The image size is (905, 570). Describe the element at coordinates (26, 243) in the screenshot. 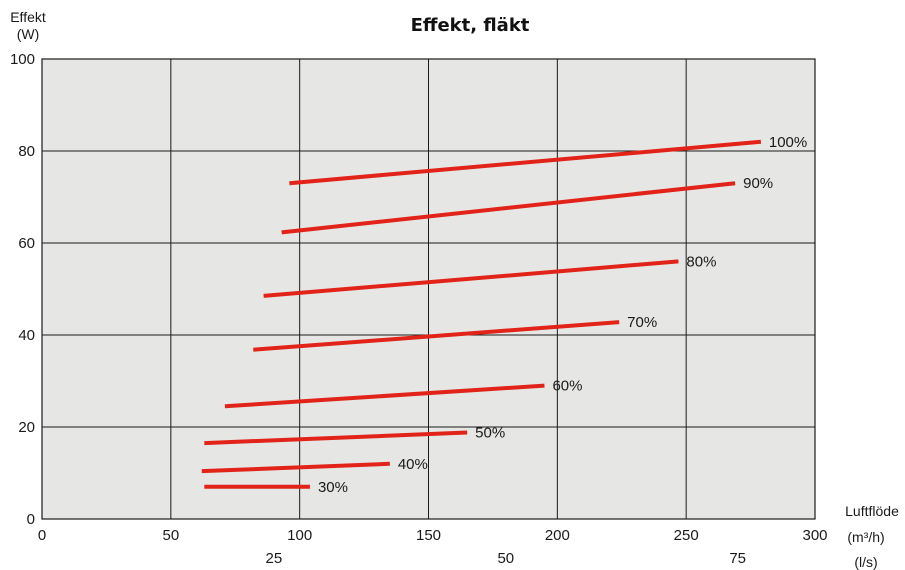

I see `y-tick-label: 60` at that location.